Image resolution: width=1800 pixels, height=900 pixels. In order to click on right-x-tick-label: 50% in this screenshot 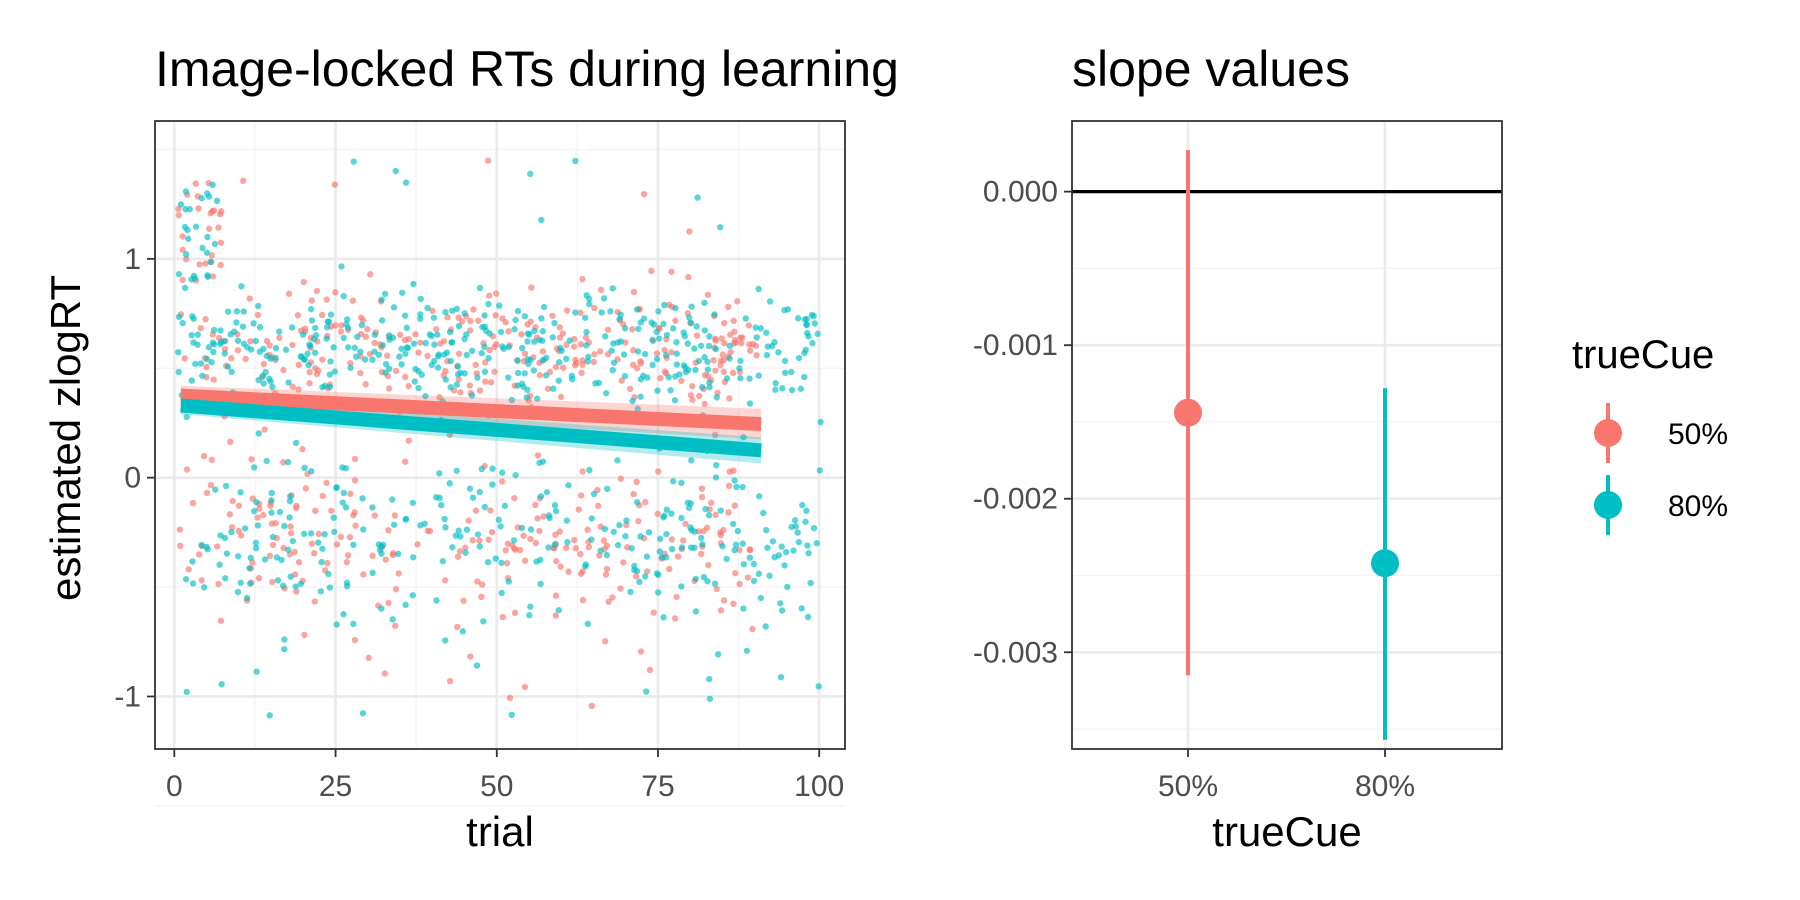, I will do `click(1188, 786)`.